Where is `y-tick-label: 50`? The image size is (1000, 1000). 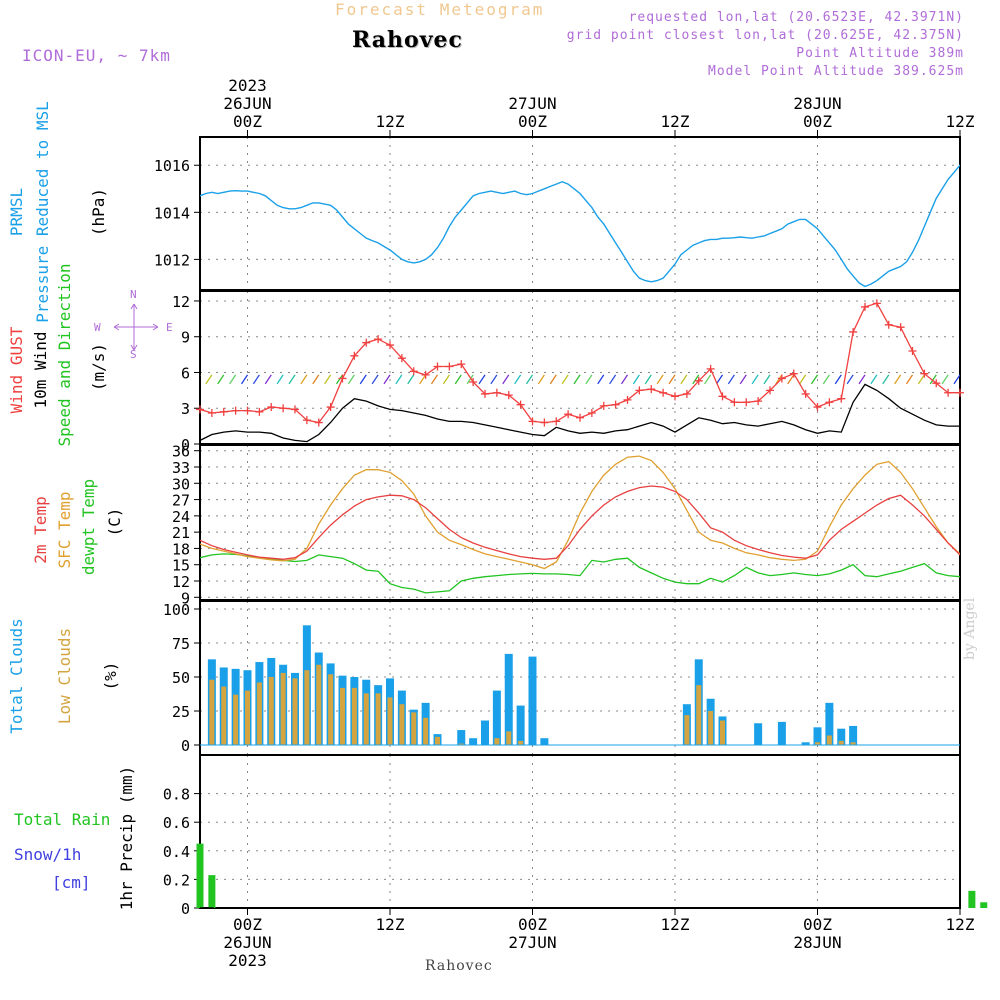 y-tick-label: 50 is located at coordinates (181, 678).